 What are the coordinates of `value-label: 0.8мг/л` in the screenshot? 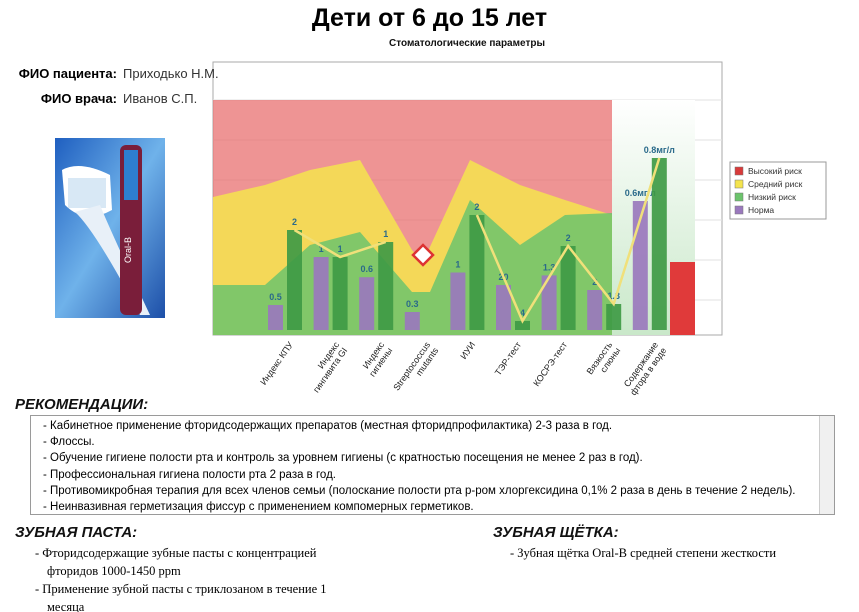 It's located at (659, 150).